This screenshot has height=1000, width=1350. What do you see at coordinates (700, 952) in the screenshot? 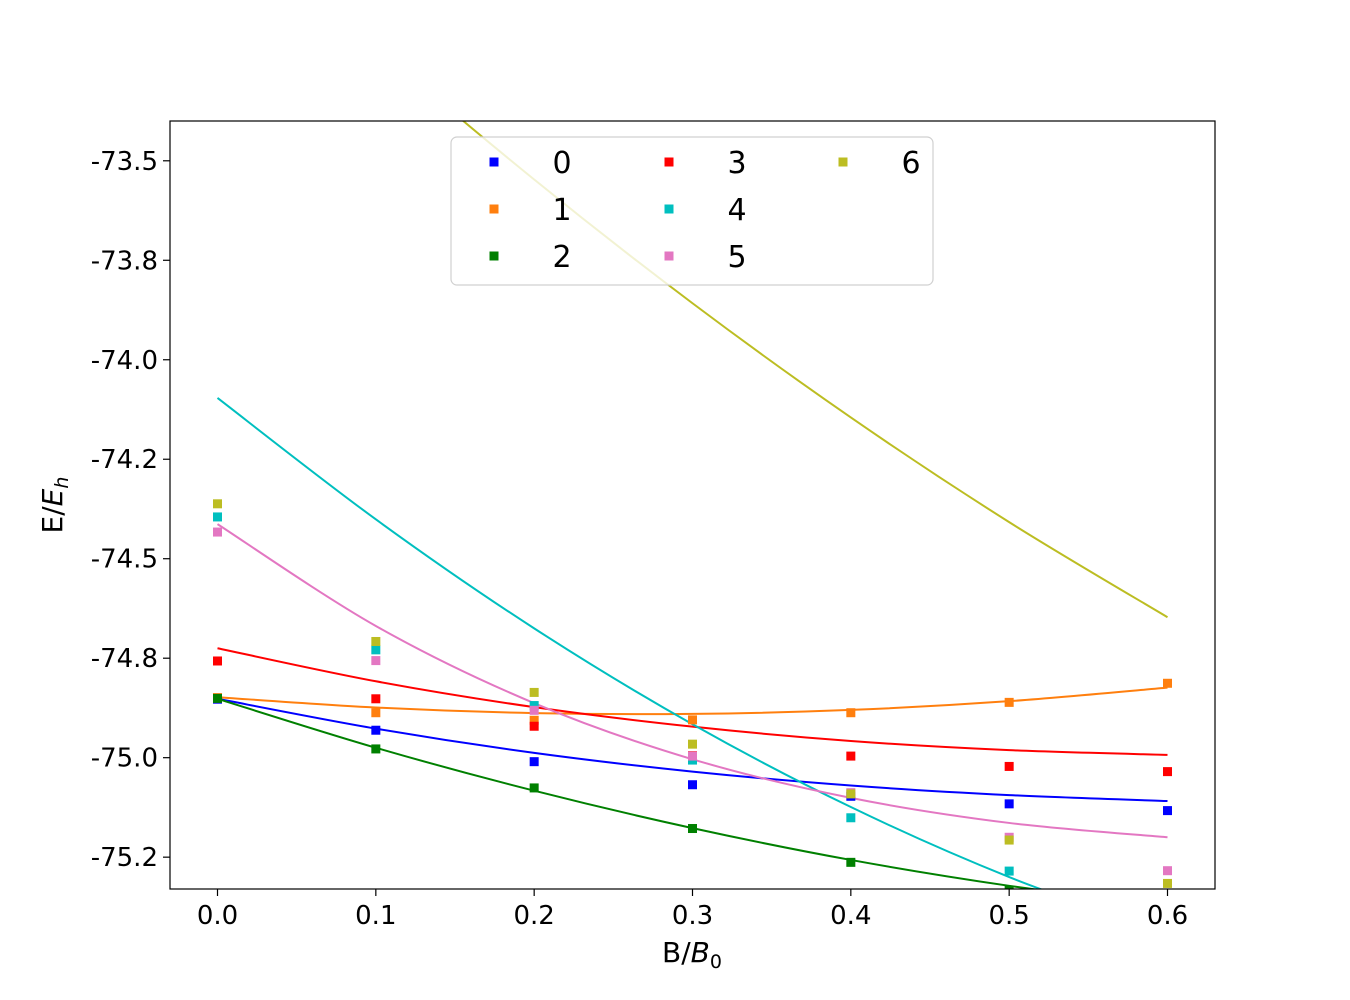
I see `x-axis-label-var: B` at bounding box center [700, 952].